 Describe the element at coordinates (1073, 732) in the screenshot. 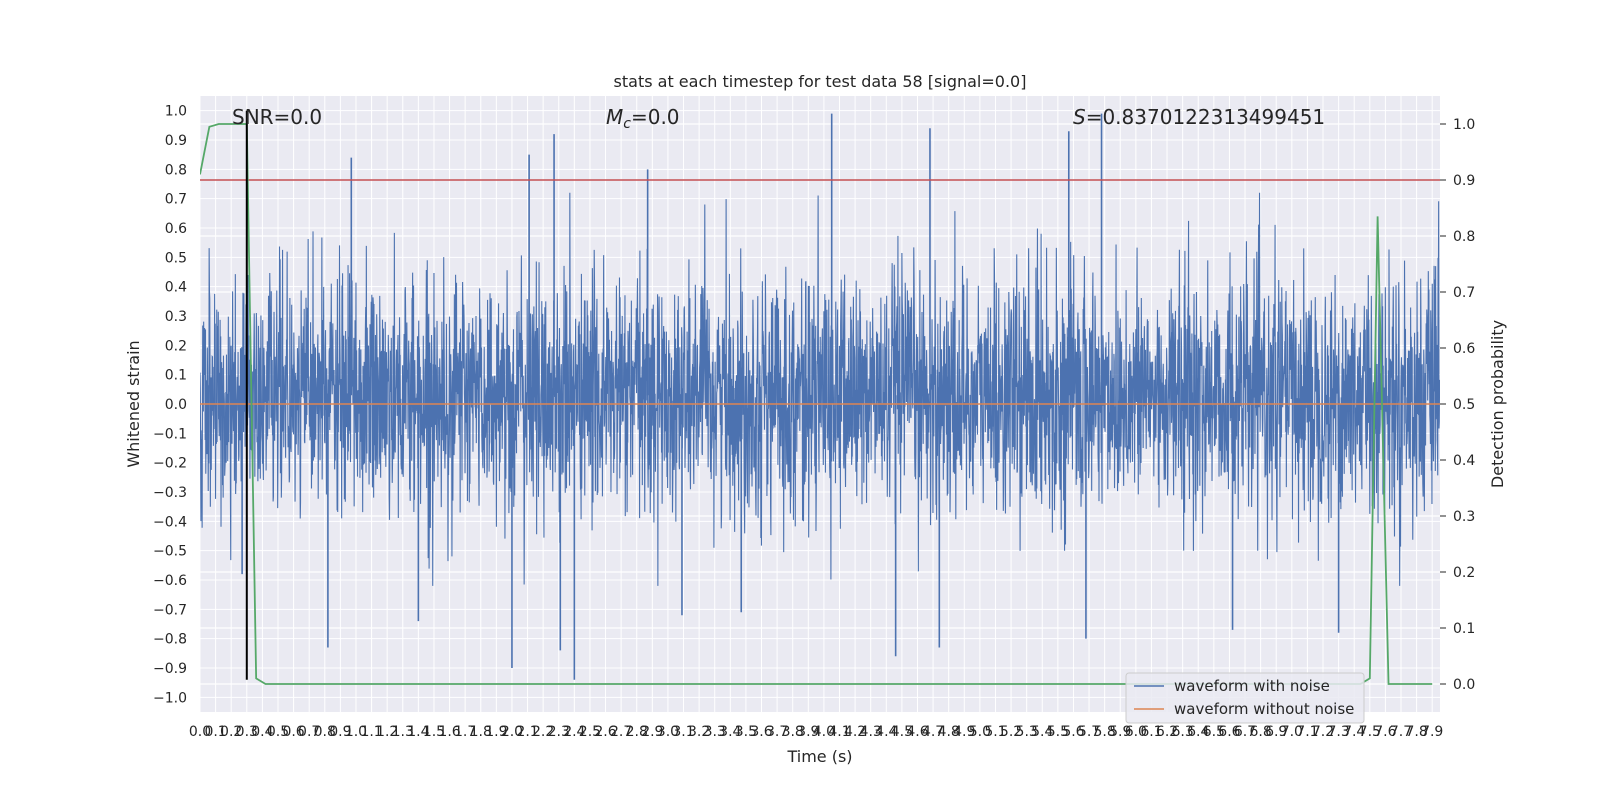

I see `x-tick-label-56: 5.6` at that location.